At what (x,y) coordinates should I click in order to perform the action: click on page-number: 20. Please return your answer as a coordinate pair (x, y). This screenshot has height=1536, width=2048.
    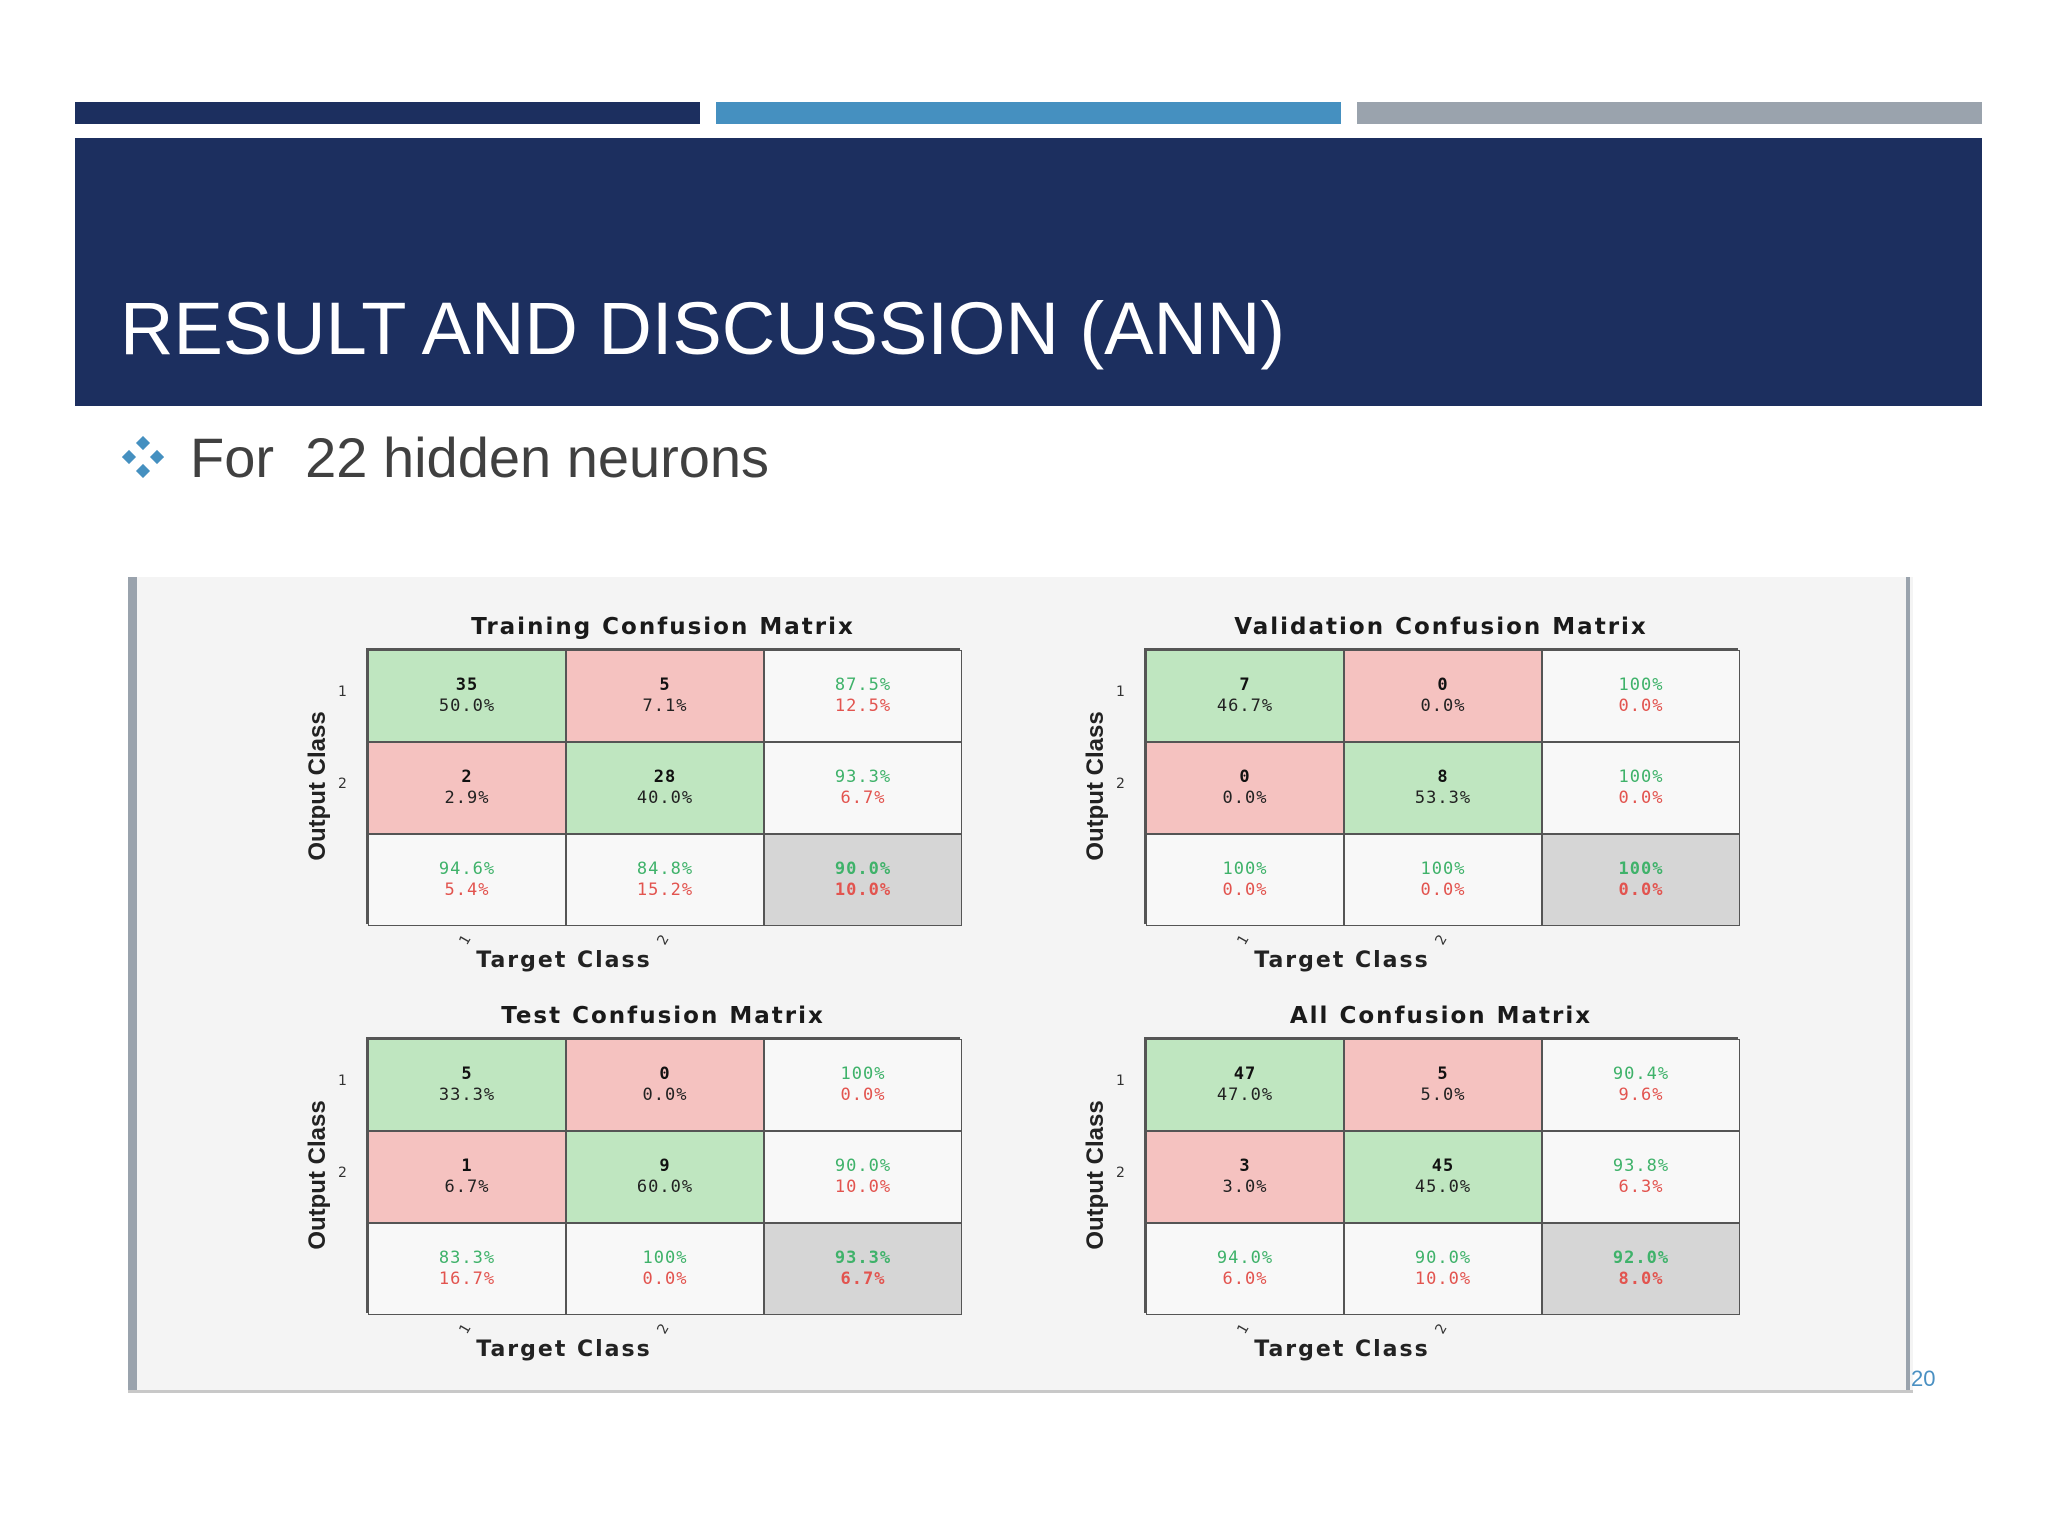
    Looking at the image, I should click on (1923, 1378).